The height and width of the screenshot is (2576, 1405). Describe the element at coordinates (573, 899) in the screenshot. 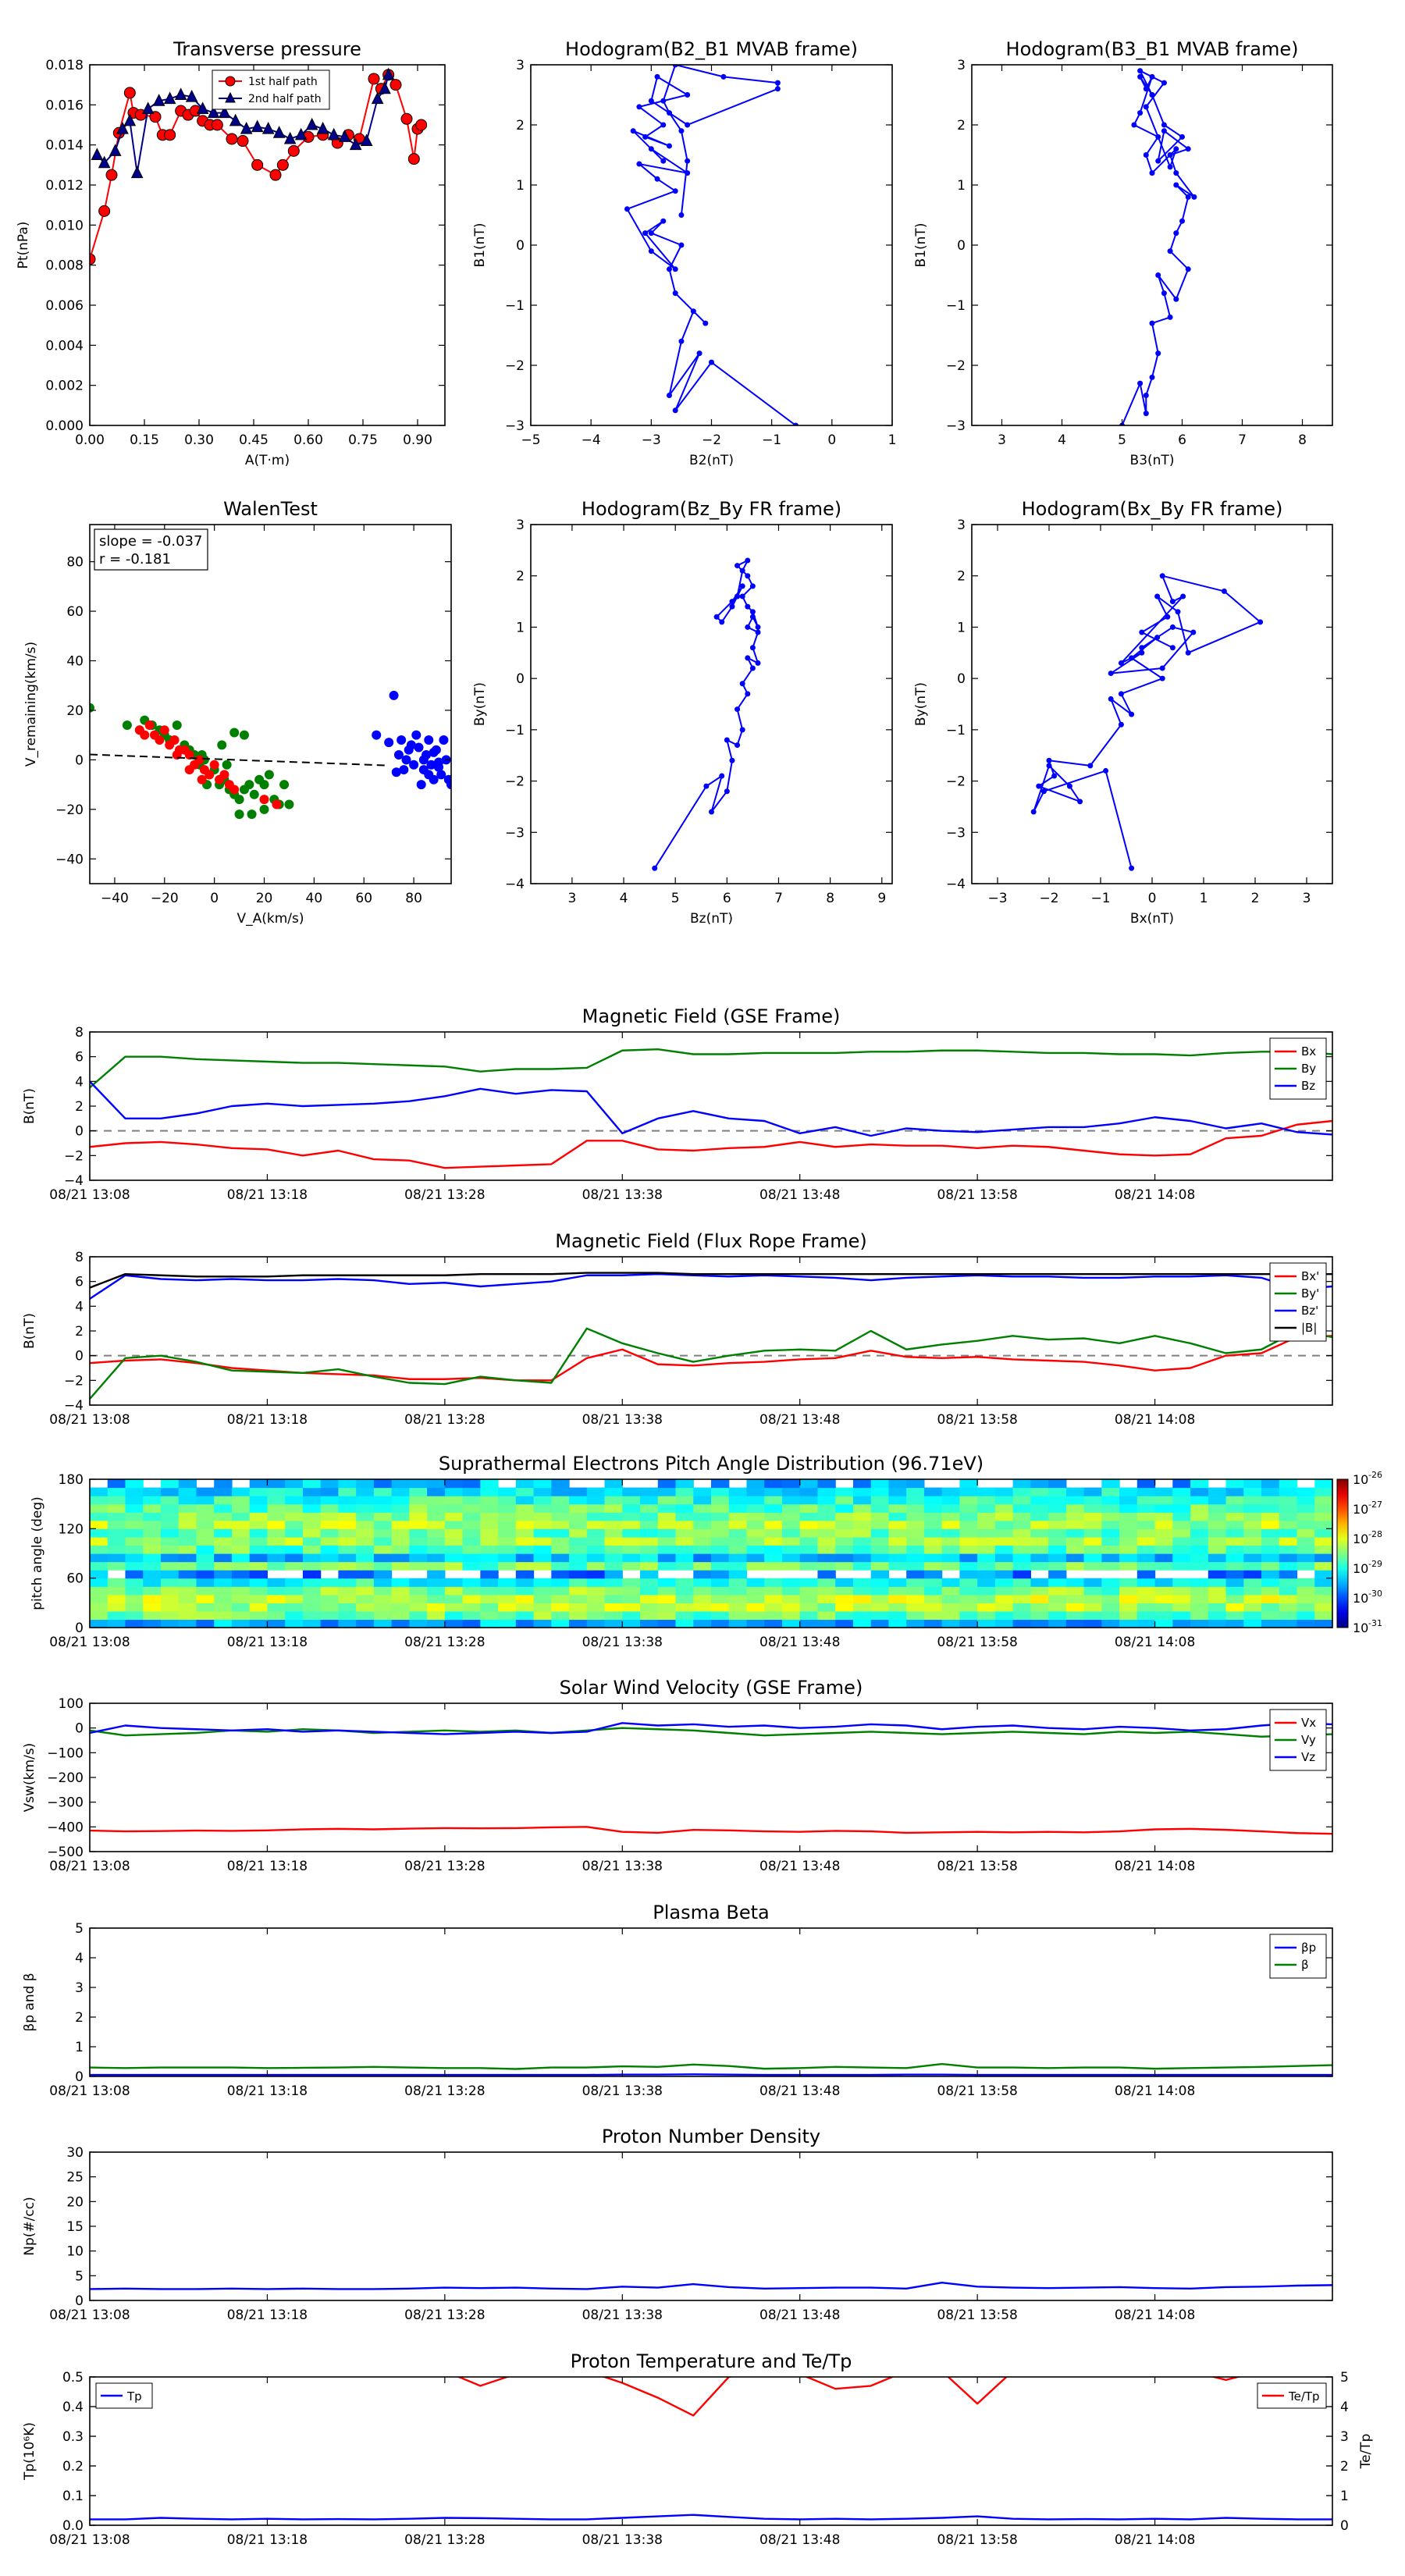

I see `x-tick-label: 3` at that location.